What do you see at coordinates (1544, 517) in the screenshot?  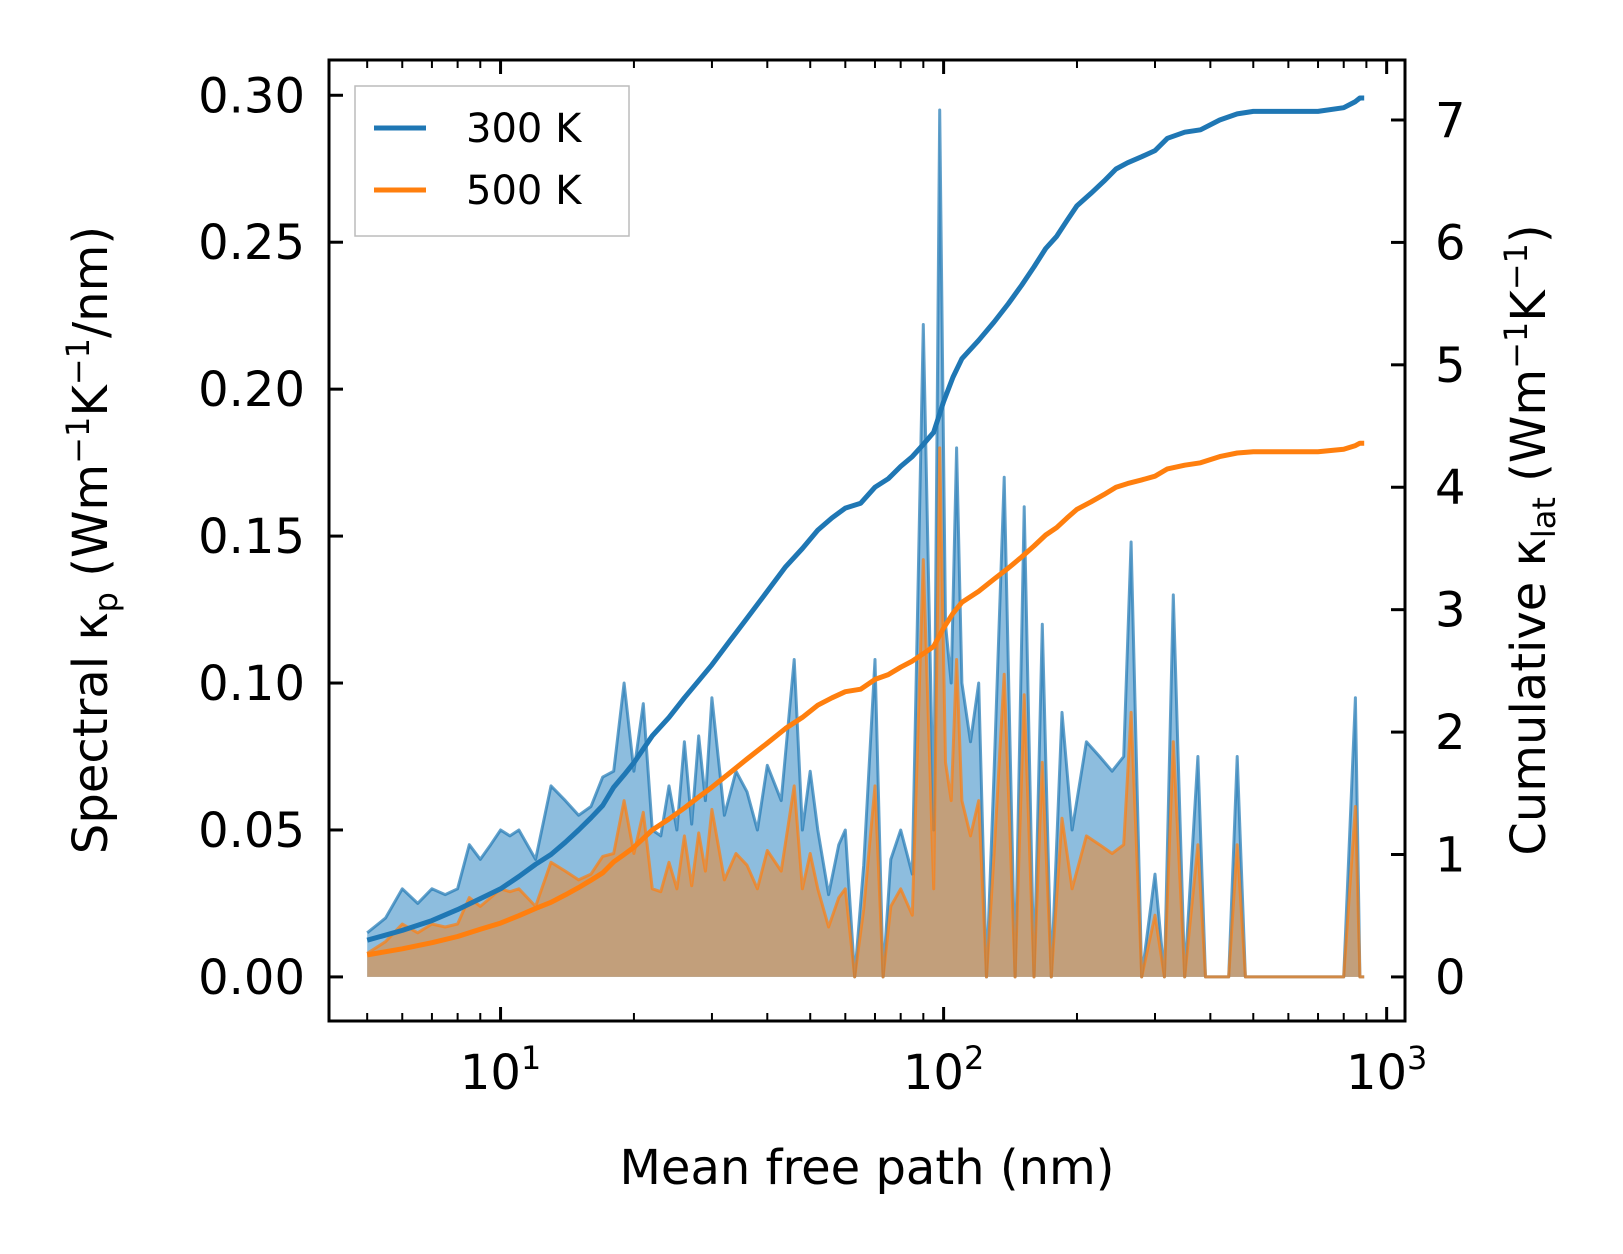 I see `right-label-part: lat` at bounding box center [1544, 517].